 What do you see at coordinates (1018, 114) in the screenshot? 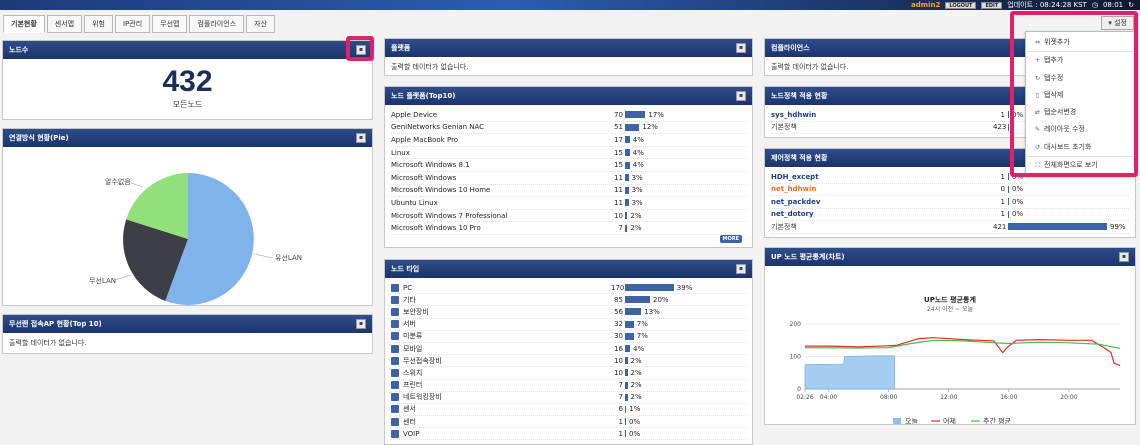
I see `policy-percent: 0%` at bounding box center [1018, 114].